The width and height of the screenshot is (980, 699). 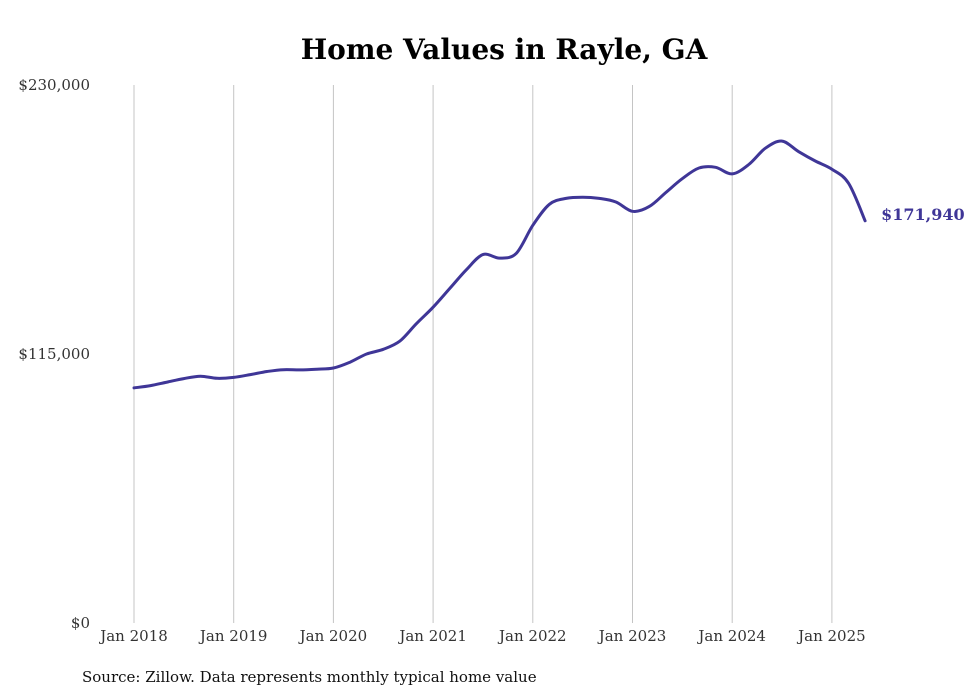 I want to click on y-axis-tick-labels: $0 $115,000 $230,000, so click(x=54, y=354).